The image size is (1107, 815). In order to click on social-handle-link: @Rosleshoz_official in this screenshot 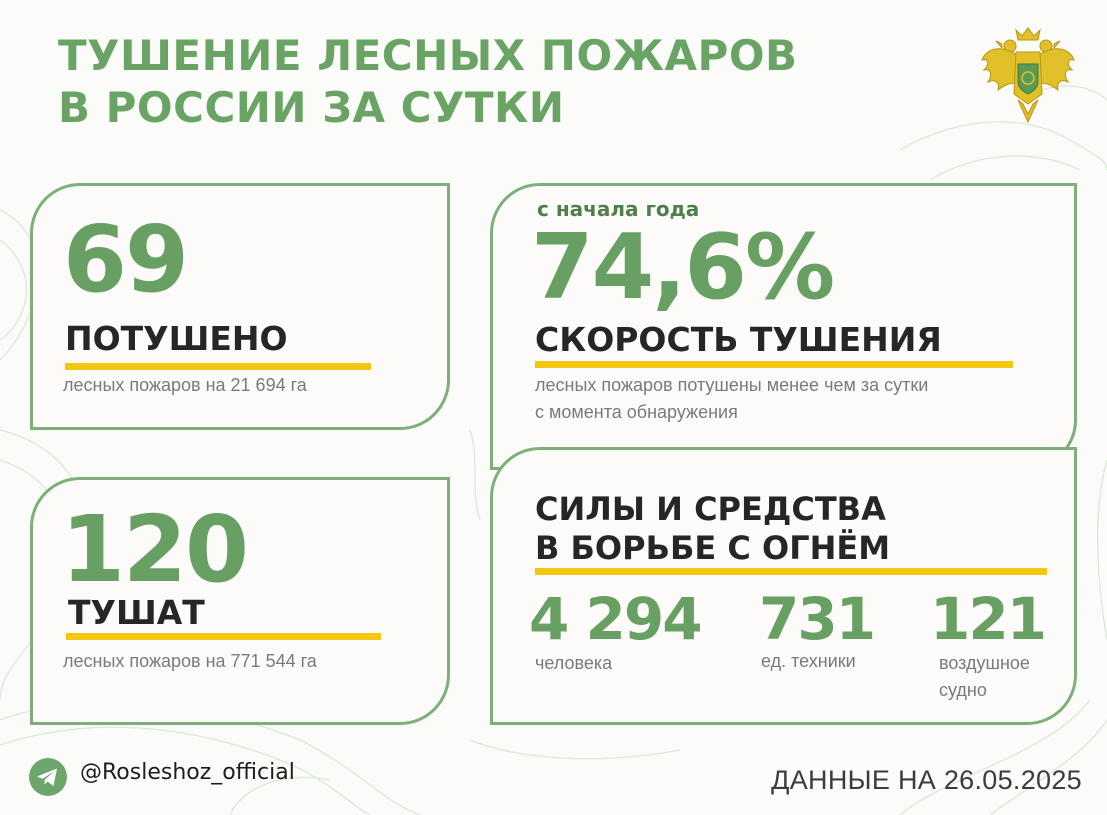, I will do `click(187, 772)`.